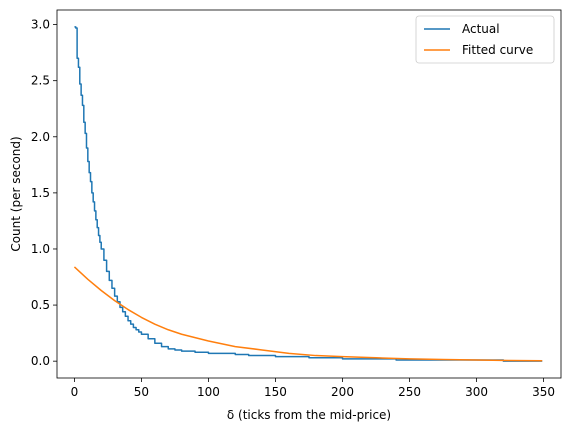 This screenshot has height=436, width=567. What do you see at coordinates (40, 137) in the screenshot?
I see `y-tick-label: 2.0` at bounding box center [40, 137].